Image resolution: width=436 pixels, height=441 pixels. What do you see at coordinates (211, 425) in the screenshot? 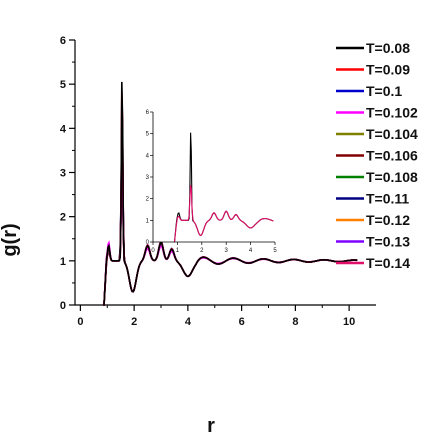
I see `x-axis-title: r` at bounding box center [211, 425].